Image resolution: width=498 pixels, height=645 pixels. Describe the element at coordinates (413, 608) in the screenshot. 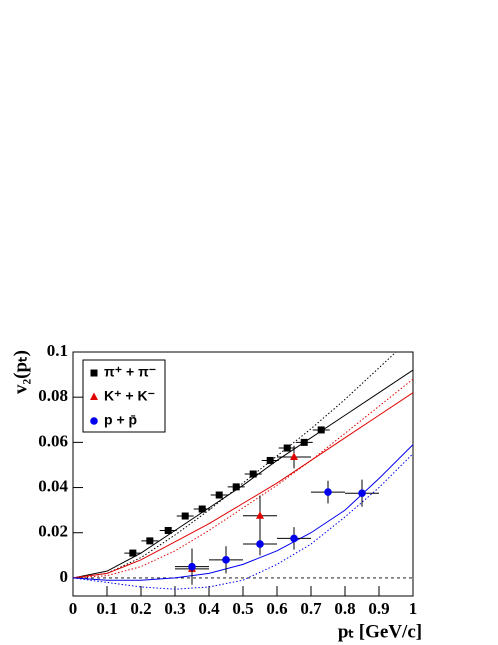

I see `x-tick-label: 1` at that location.